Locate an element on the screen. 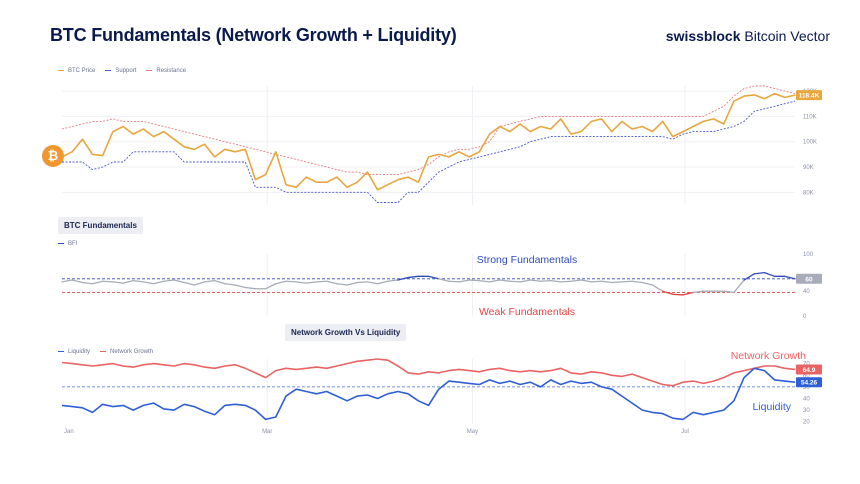 The width and height of the screenshot is (860, 484). brand-logo: swissblock Bitcoin Vector is located at coordinates (748, 36).